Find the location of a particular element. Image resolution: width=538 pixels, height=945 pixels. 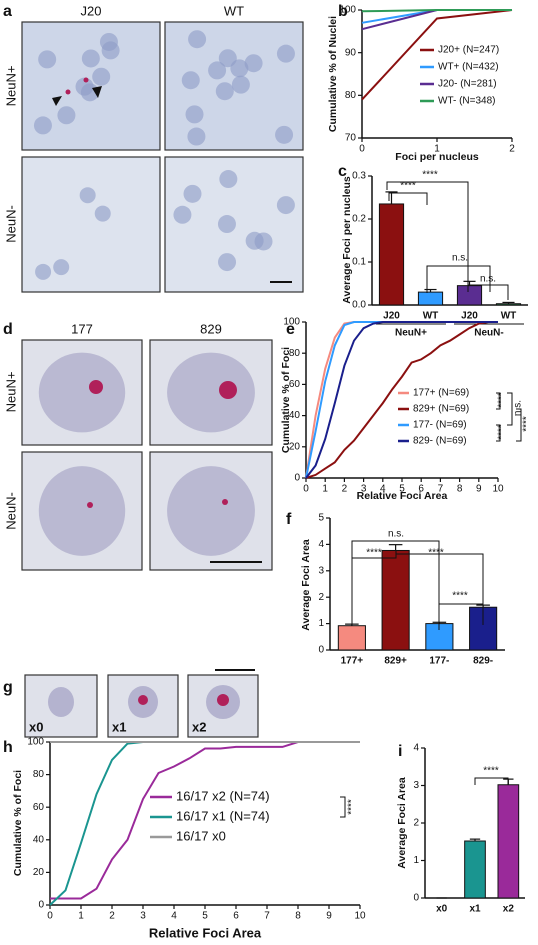

x-tick-label: x0 is located at coordinates (442, 909).